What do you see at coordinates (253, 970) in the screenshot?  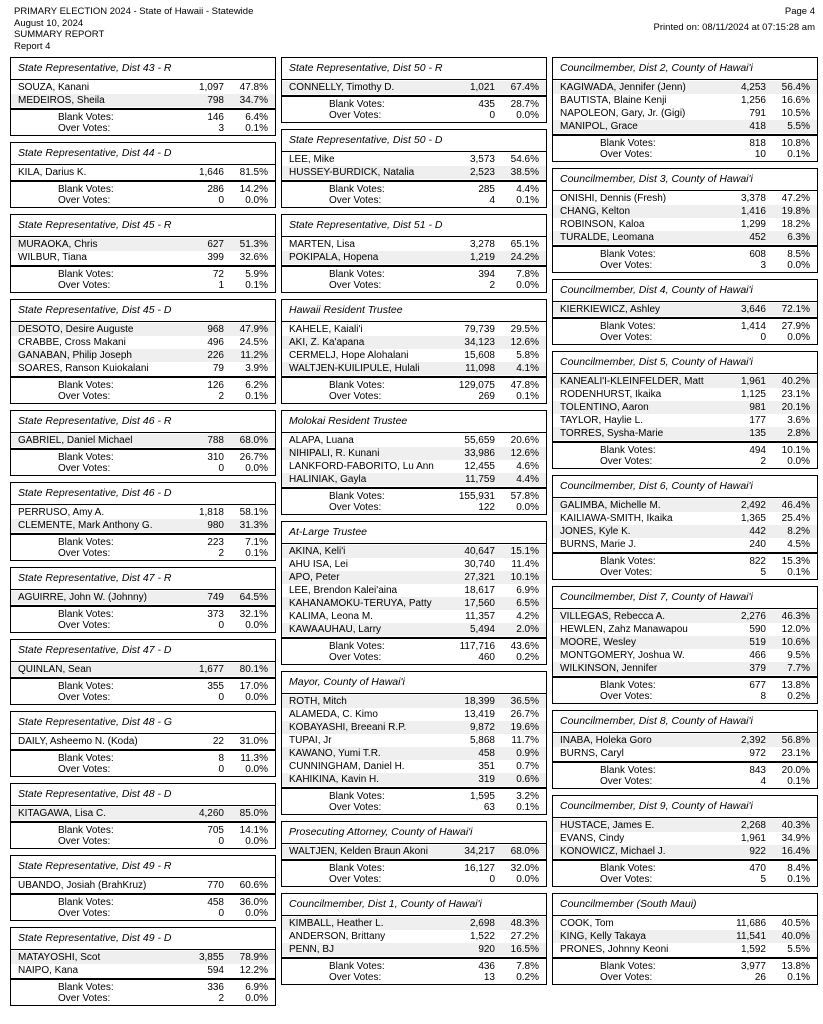 I see `candidate-pct: 12.2%` at bounding box center [253, 970].